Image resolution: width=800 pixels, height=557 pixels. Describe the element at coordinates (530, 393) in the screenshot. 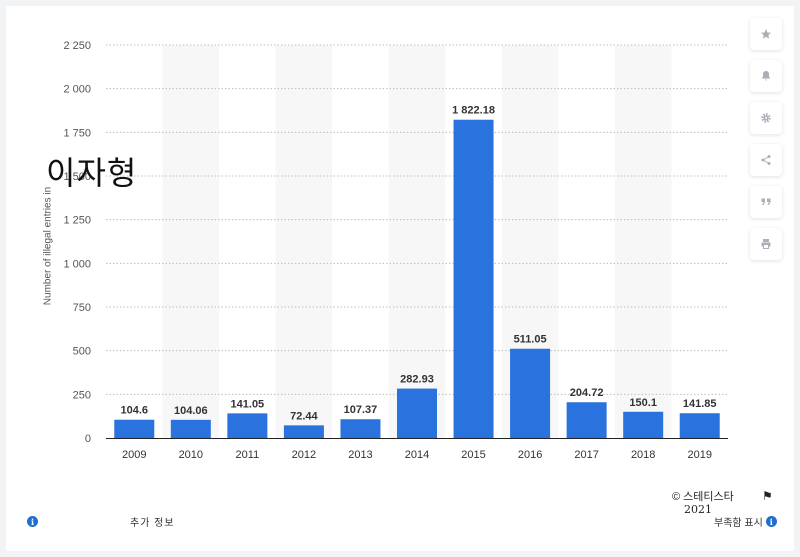

I see `bar-2016` at that location.